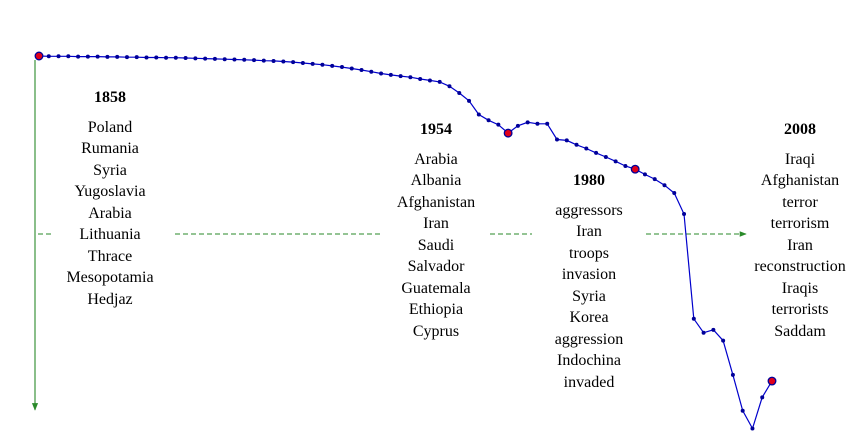  I want to click on word-item: Mesopotamia, so click(110, 277).